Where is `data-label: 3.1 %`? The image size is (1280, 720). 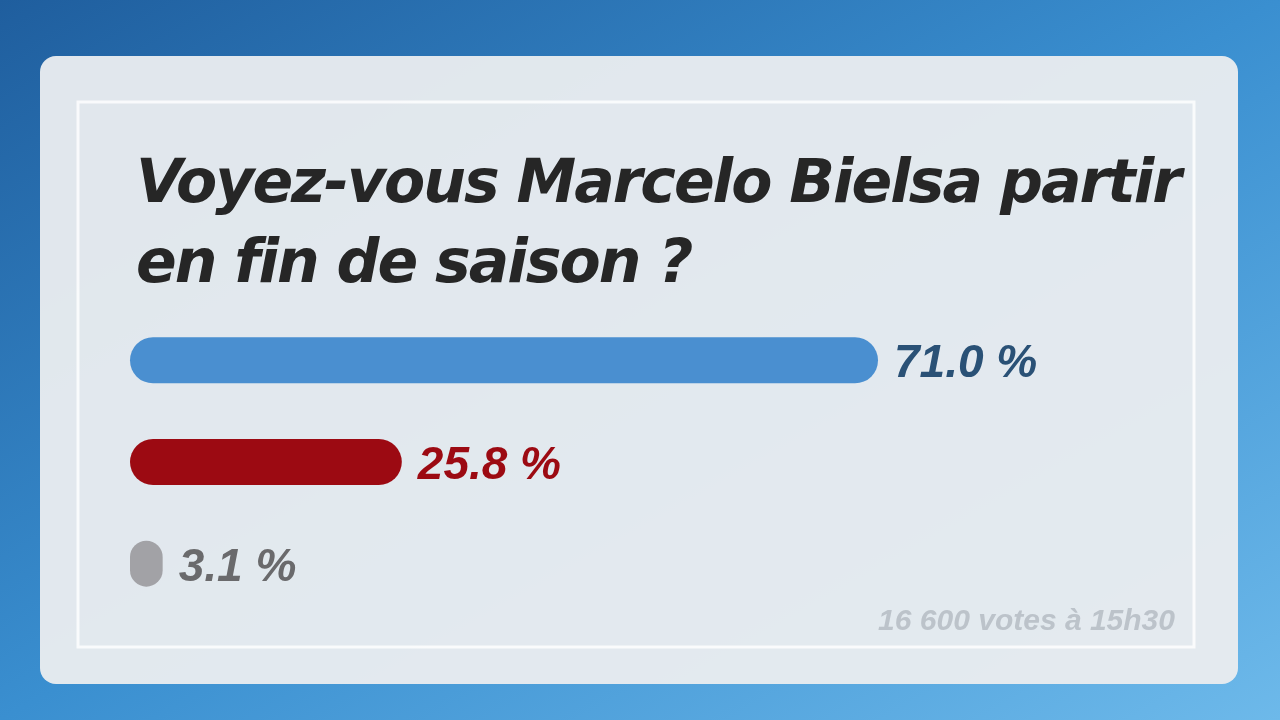 data-label: 3.1 % is located at coordinates (237, 564).